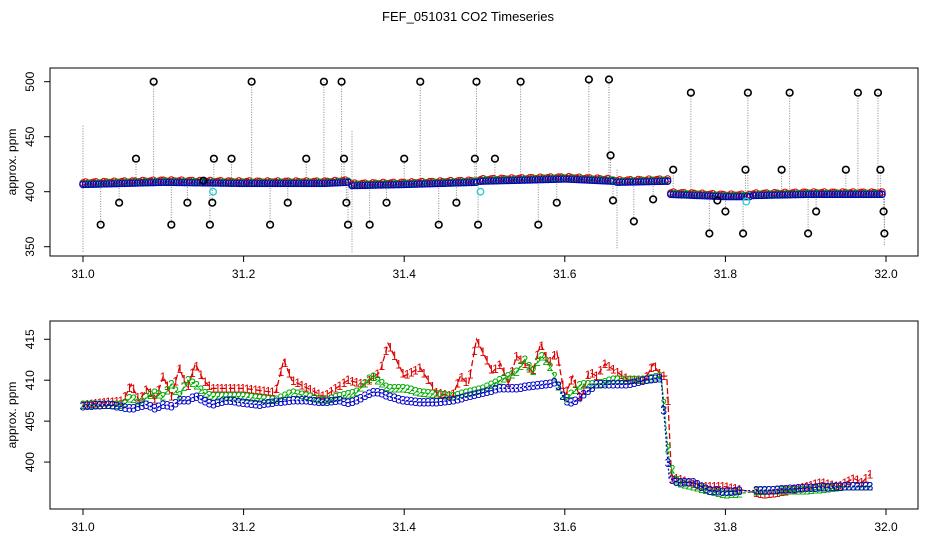 The height and width of the screenshot is (540, 936). Describe the element at coordinates (244, 527) in the screenshot. I see `x-tick-label: 31.2` at that location.